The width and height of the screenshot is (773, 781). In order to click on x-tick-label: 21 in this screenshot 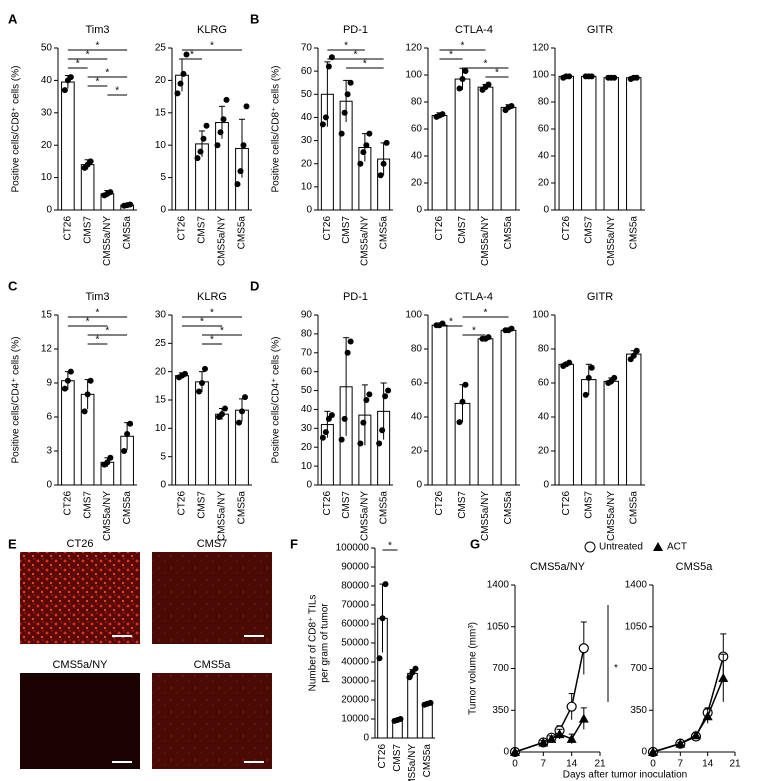, I will do `click(735, 764)`.